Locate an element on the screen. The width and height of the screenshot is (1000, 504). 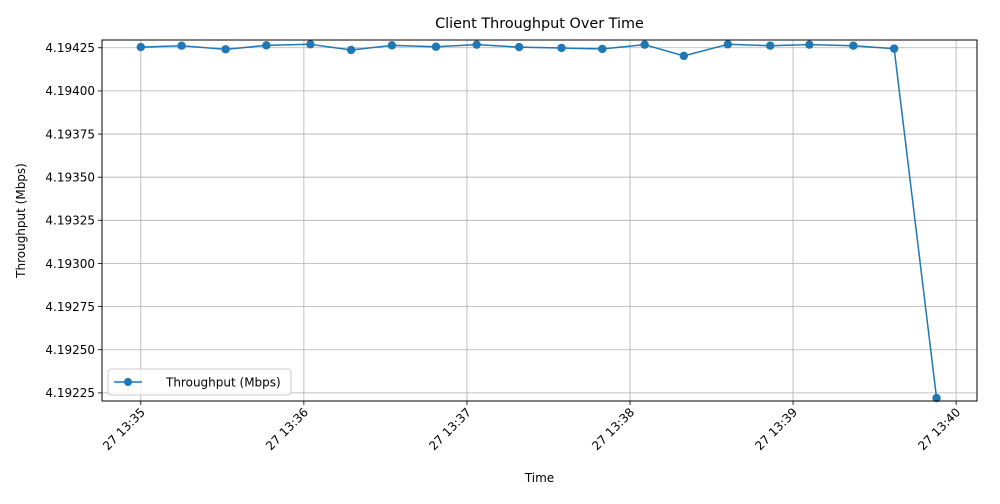
y-tick-label: 4.19250 is located at coordinates (70, 350).